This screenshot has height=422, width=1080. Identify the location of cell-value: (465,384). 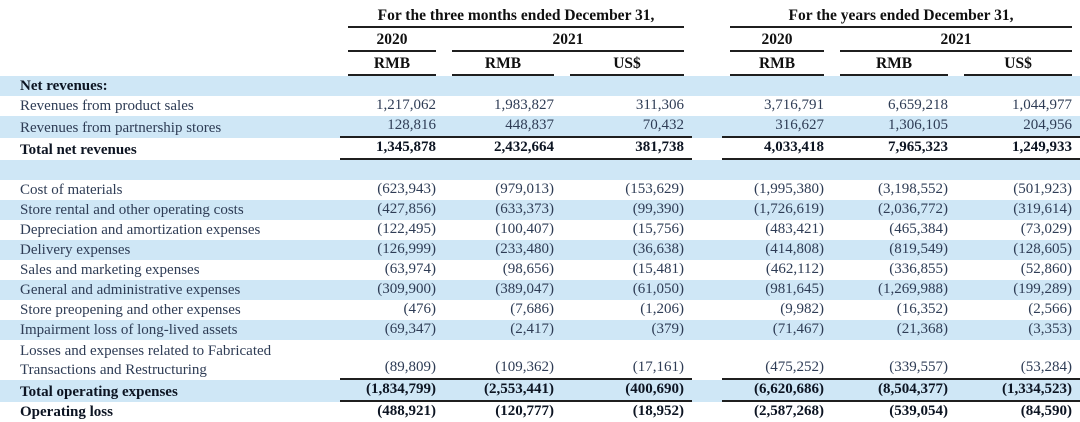
(919, 229).